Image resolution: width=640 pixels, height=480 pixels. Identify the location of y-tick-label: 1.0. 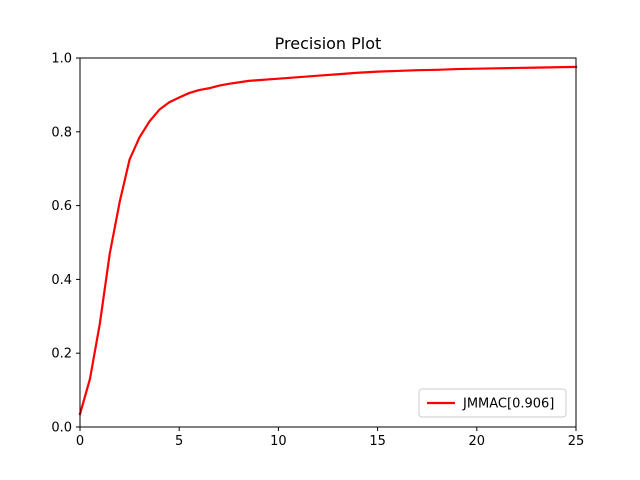
(61, 59).